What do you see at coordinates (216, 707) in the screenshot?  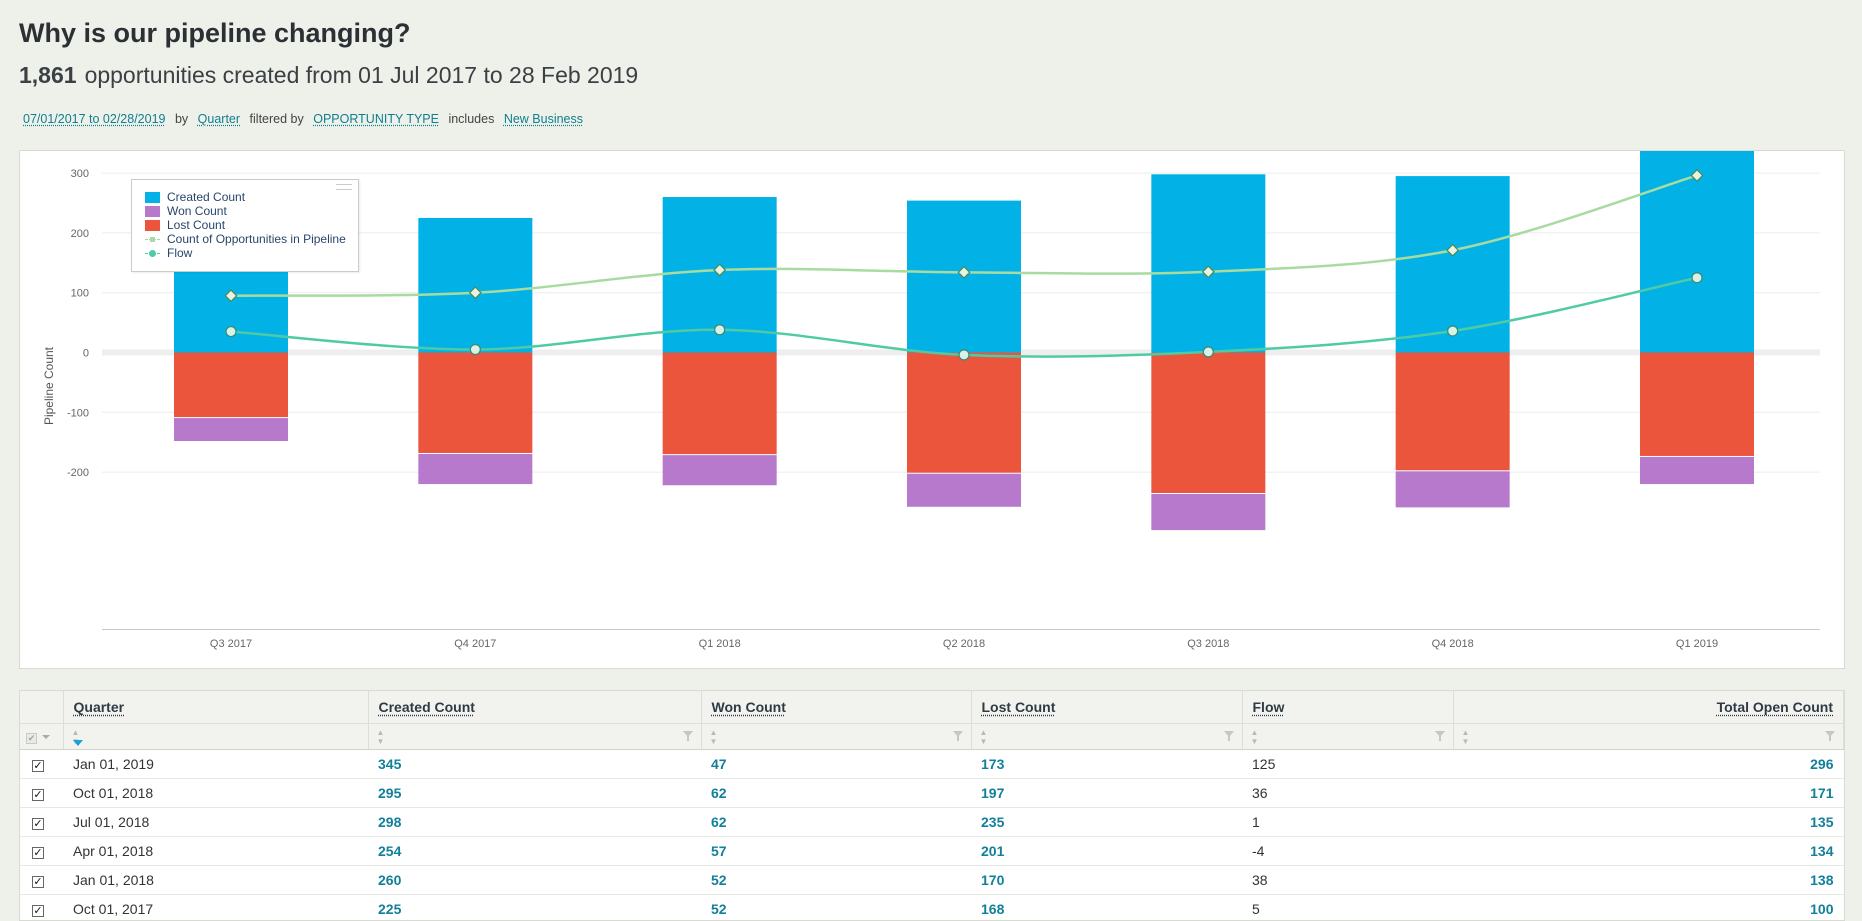 I see `column-header-quarter: Quarter` at bounding box center [216, 707].